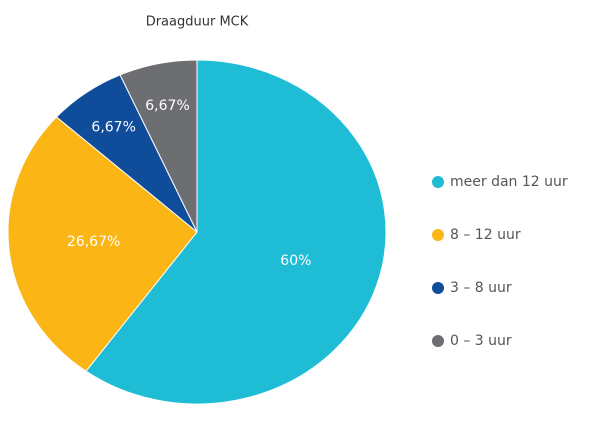 The height and width of the screenshot is (432, 604). Describe the element at coordinates (158, 146) in the screenshot. I see `pie-slice` at that location.